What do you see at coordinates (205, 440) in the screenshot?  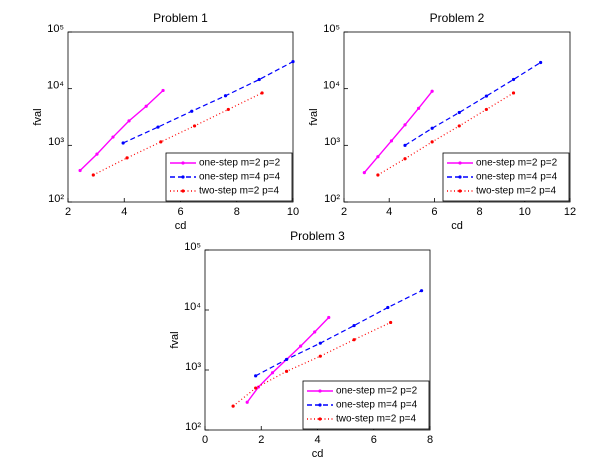 I see `x-tick-label: 0` at bounding box center [205, 440].